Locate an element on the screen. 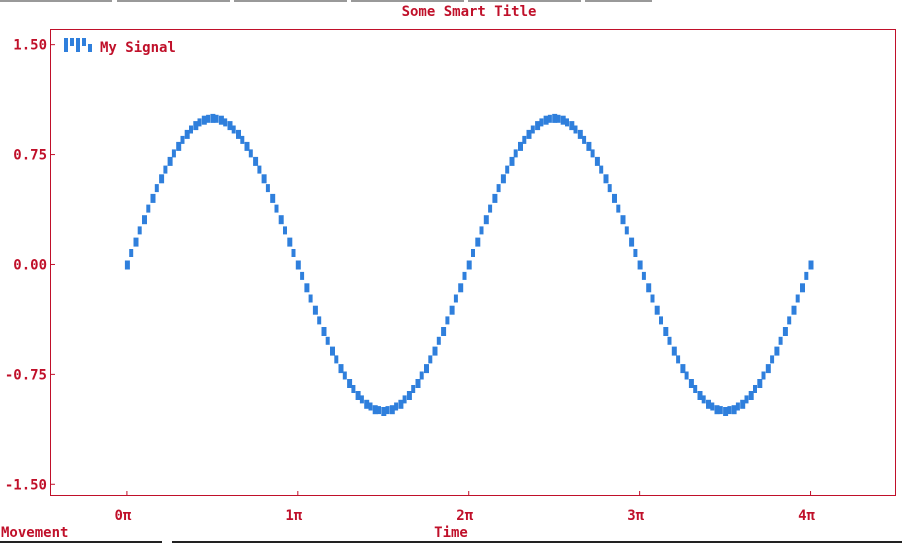 This screenshot has height=543, width=902. legend-swatch is located at coordinates (78, 45).